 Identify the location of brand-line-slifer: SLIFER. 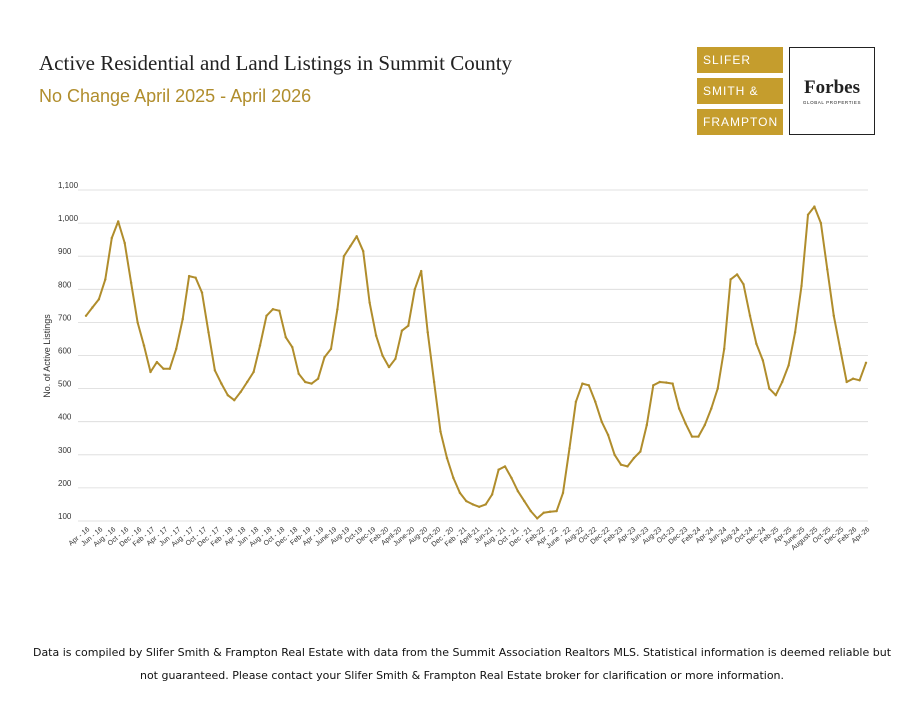
(740, 60).